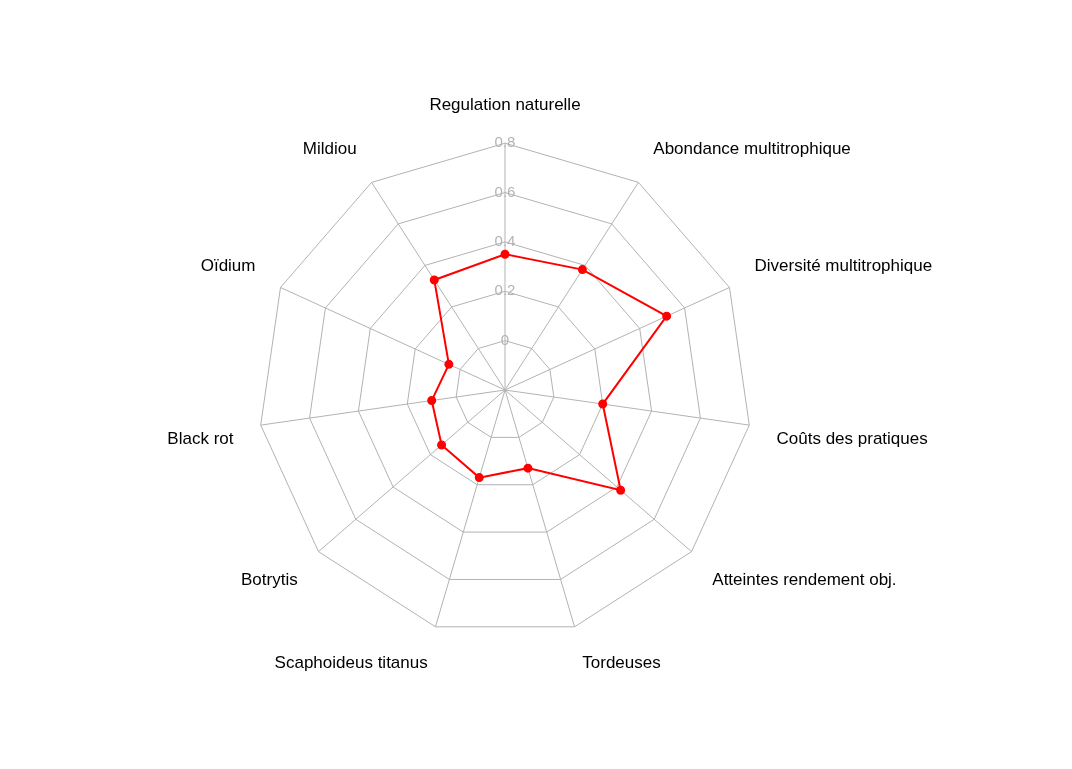  Describe the element at coordinates (329, 148) in the screenshot. I see `spoke-label: Mildiou` at that location.